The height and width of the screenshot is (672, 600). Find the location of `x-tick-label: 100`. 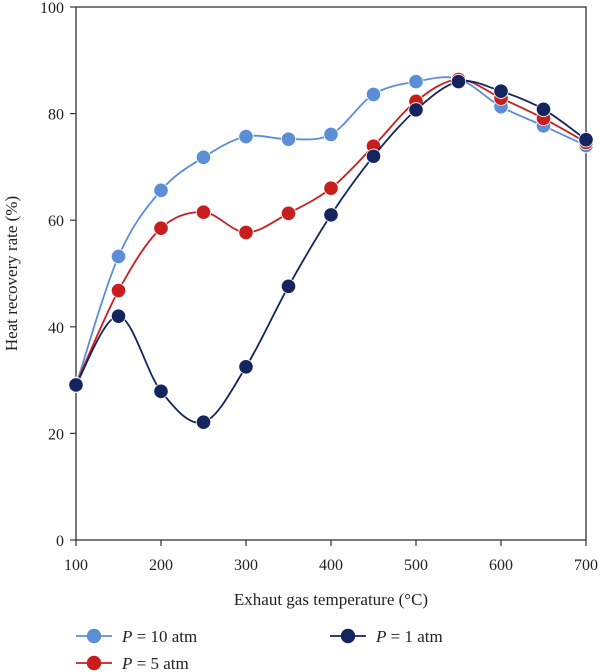

x-tick-label: 100 is located at coordinates (76, 565).